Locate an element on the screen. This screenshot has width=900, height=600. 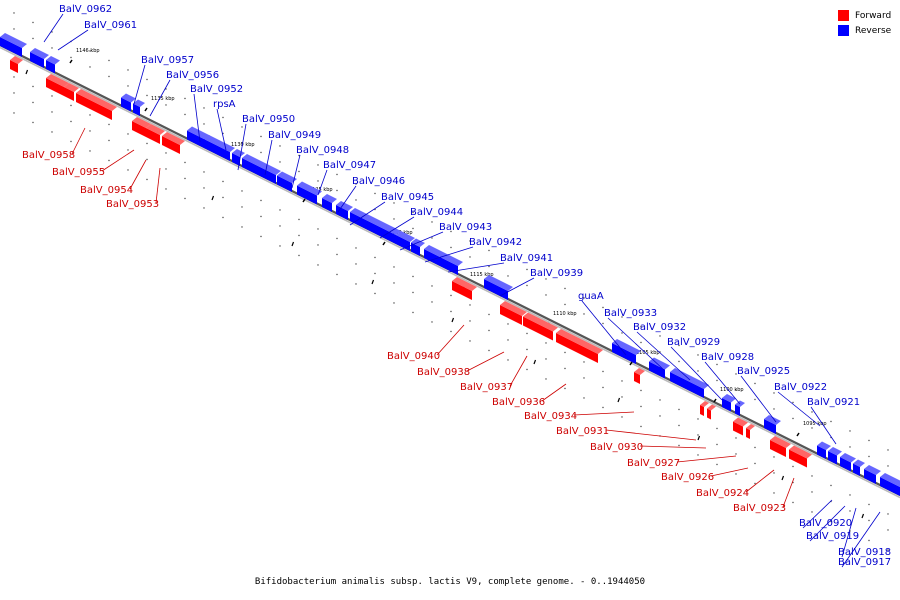
reverse-gene-label: BalV_0957 is located at coordinates (167, 60).